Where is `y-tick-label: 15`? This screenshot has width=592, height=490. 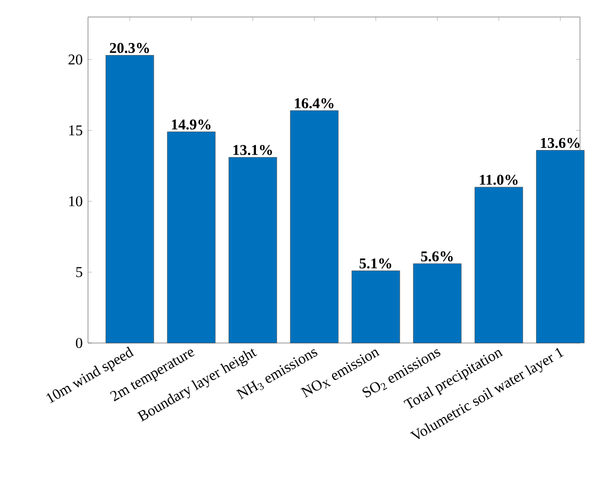 y-tick-label: 15 is located at coordinates (75, 130).